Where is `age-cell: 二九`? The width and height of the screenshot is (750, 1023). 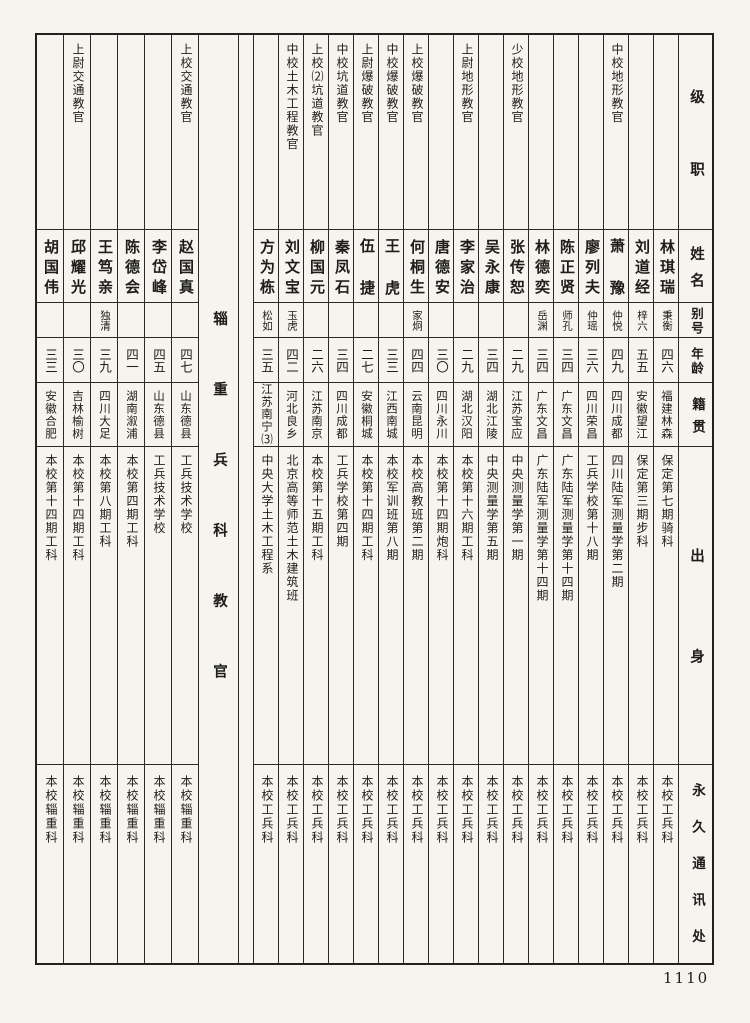
age-cell: 二九 is located at coordinates (466, 360).